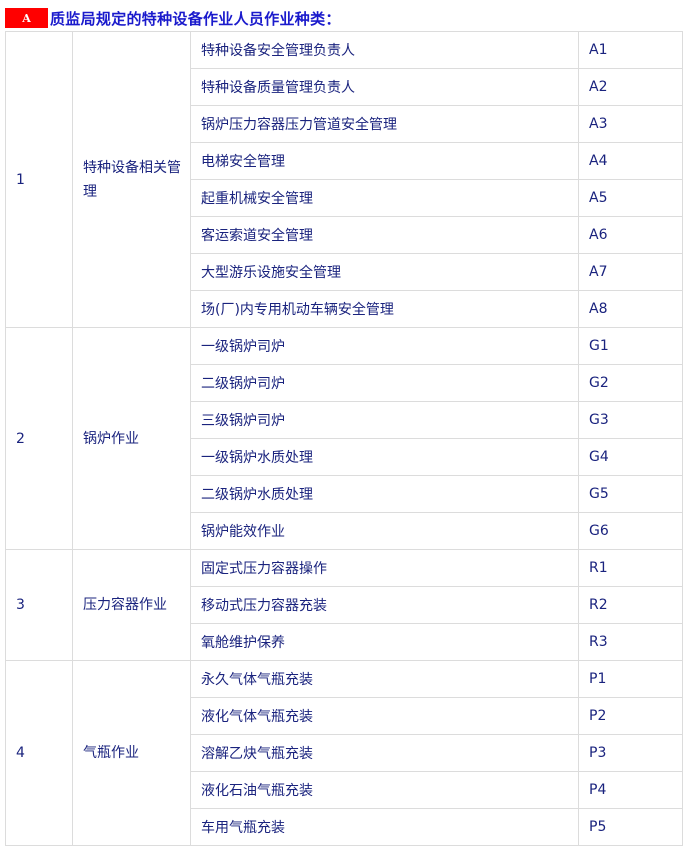 This screenshot has width=689, height=846. I want to click on table-row: 氧舱维护保养 R3, so click(344, 642).